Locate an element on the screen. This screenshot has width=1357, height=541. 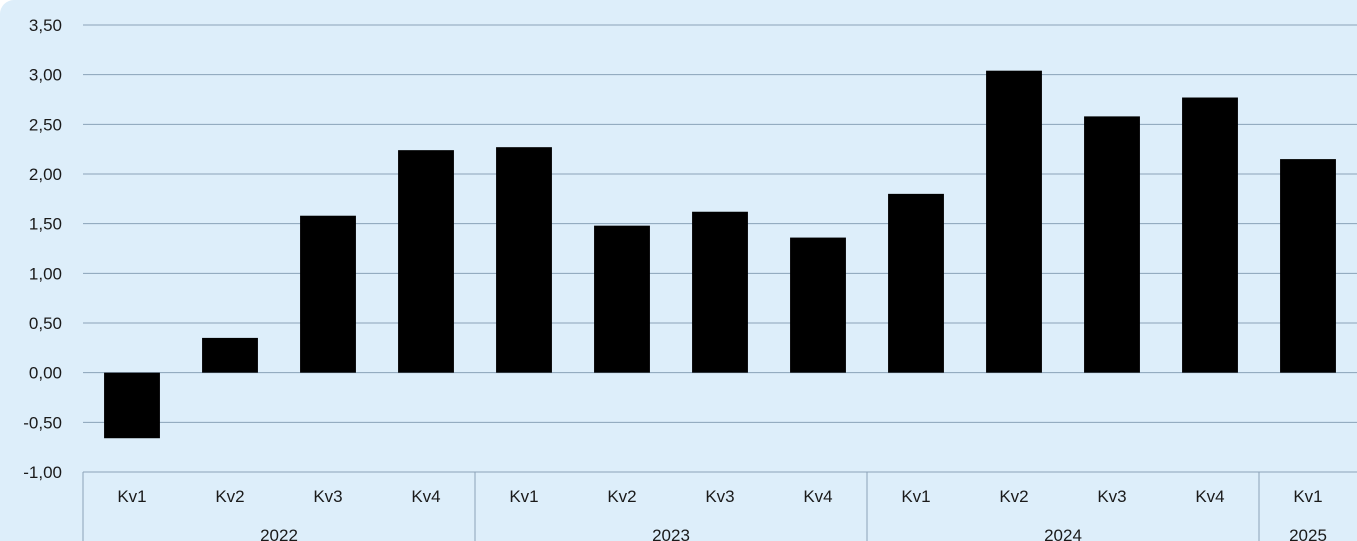
y-tick-label: -1,00 is located at coordinates (42, 472).